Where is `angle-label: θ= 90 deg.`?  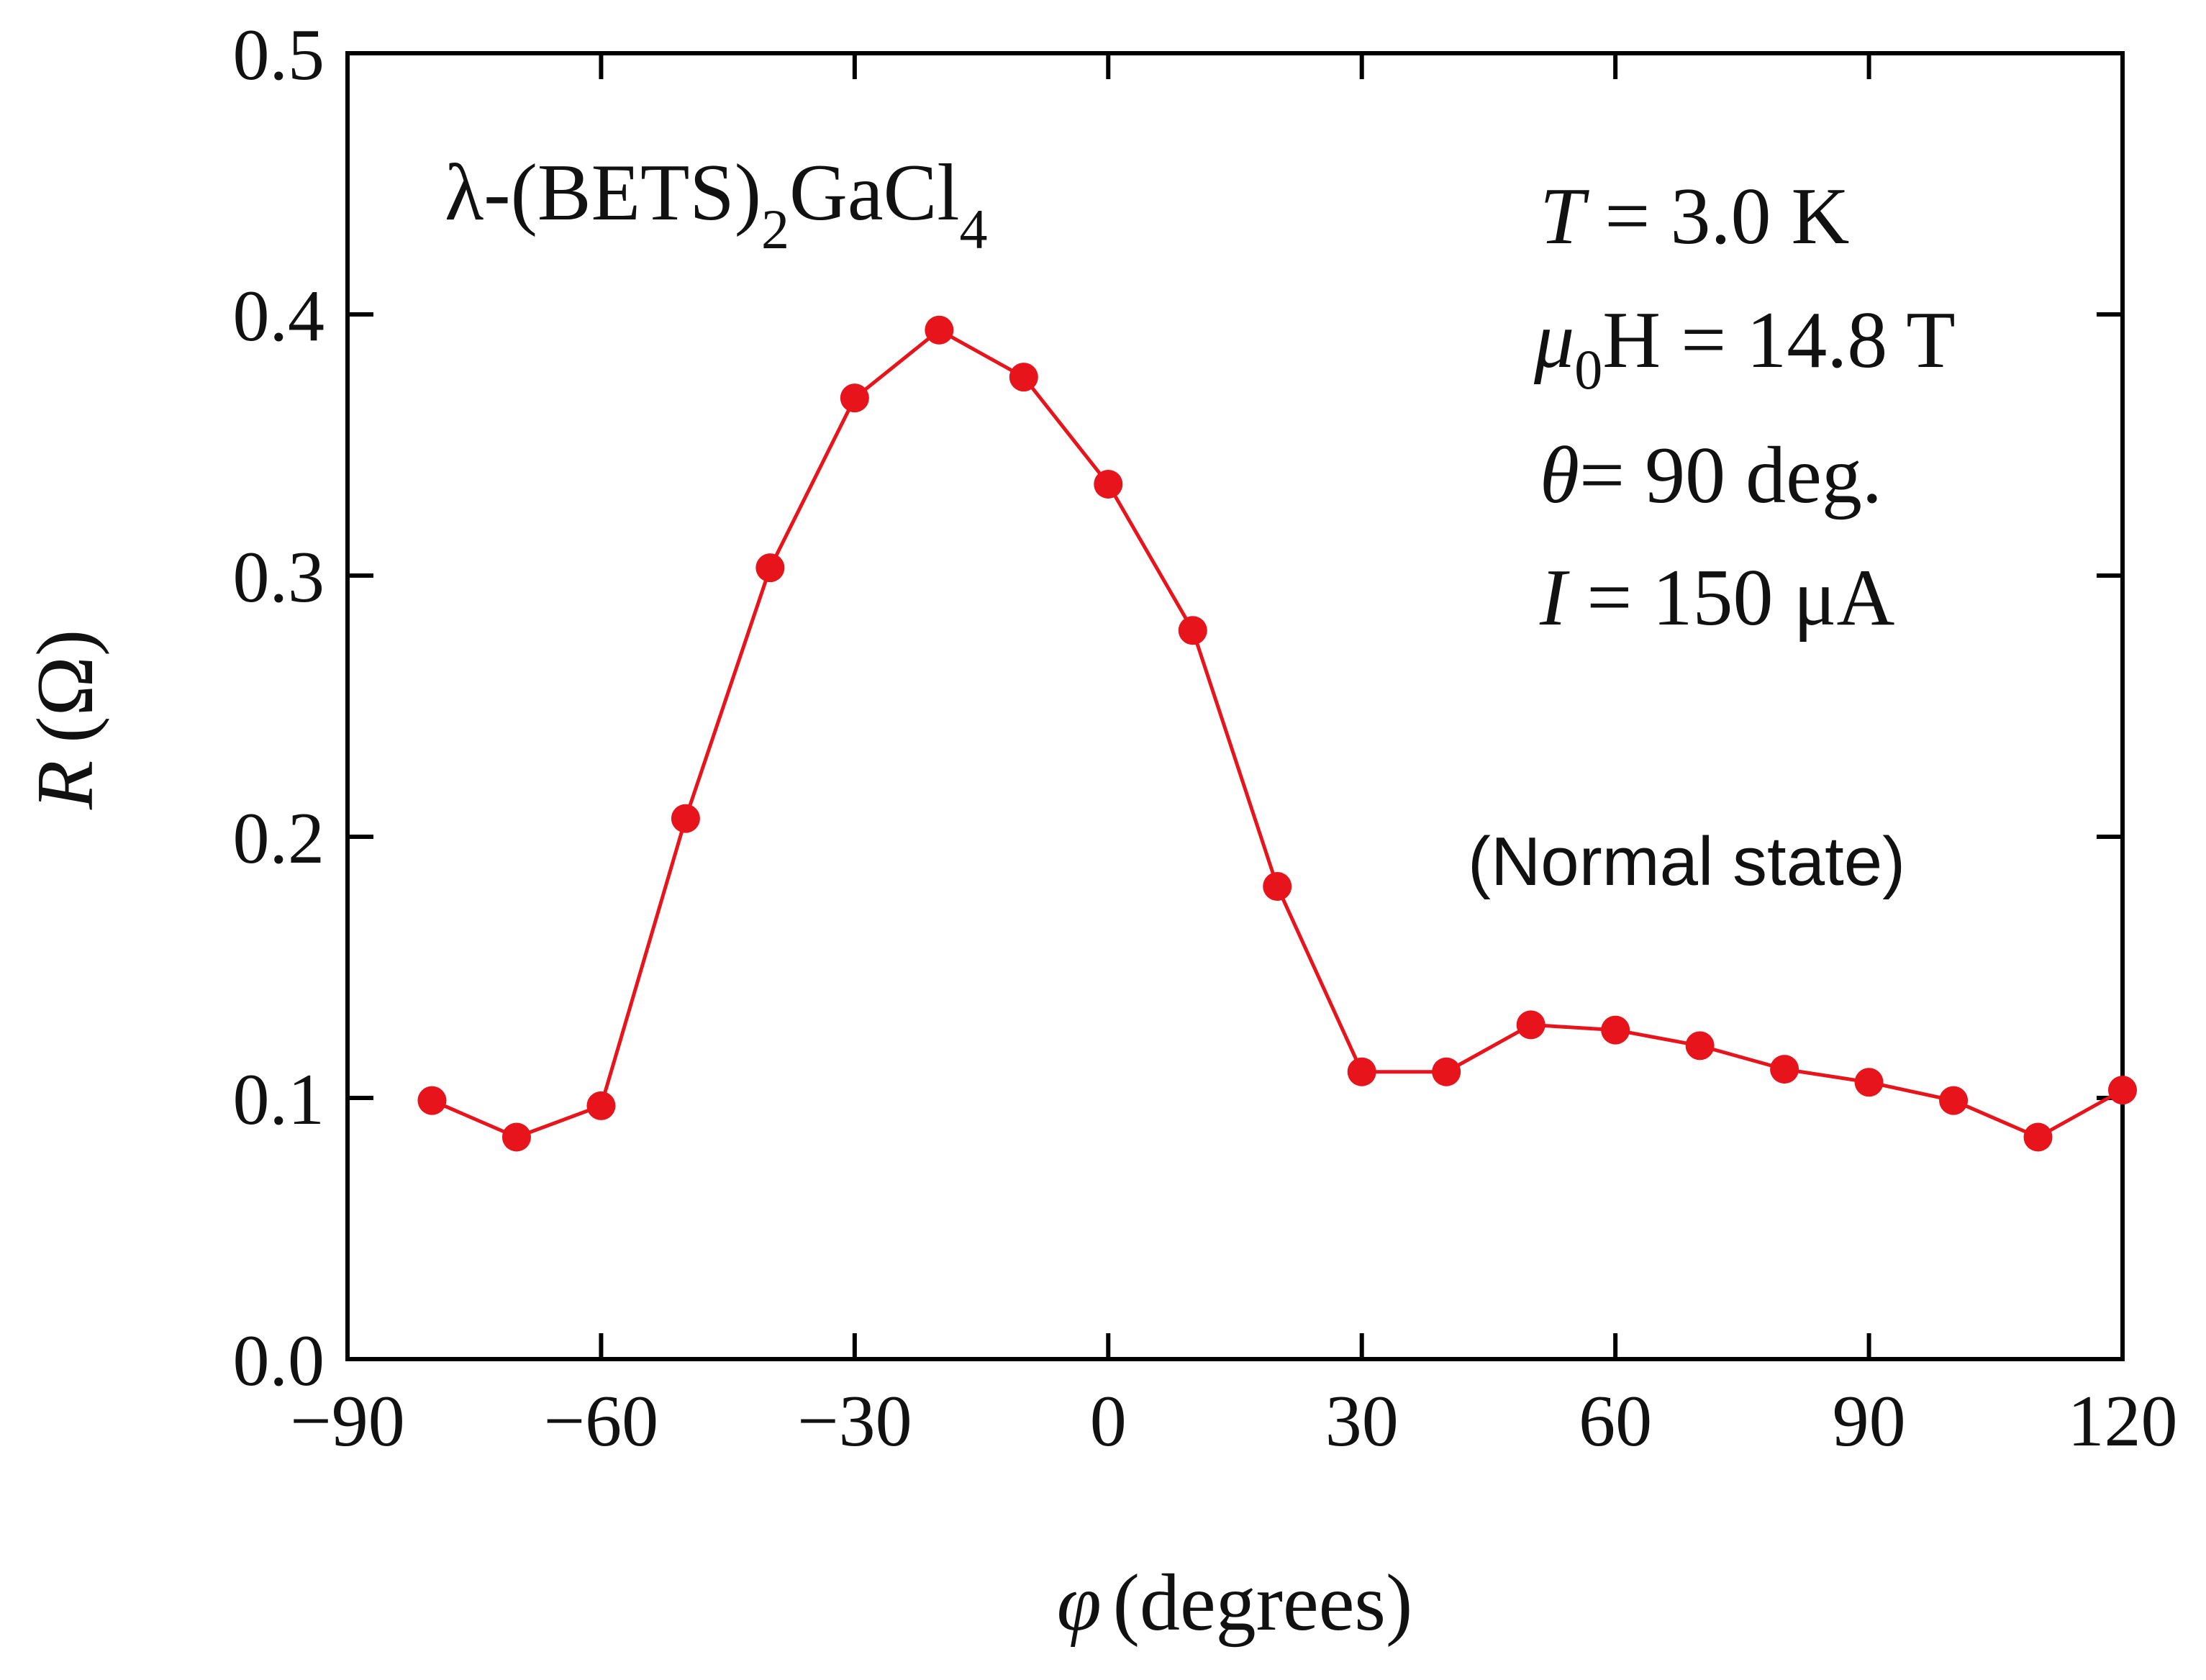 angle-label: θ= 90 deg. is located at coordinates (1711, 475).